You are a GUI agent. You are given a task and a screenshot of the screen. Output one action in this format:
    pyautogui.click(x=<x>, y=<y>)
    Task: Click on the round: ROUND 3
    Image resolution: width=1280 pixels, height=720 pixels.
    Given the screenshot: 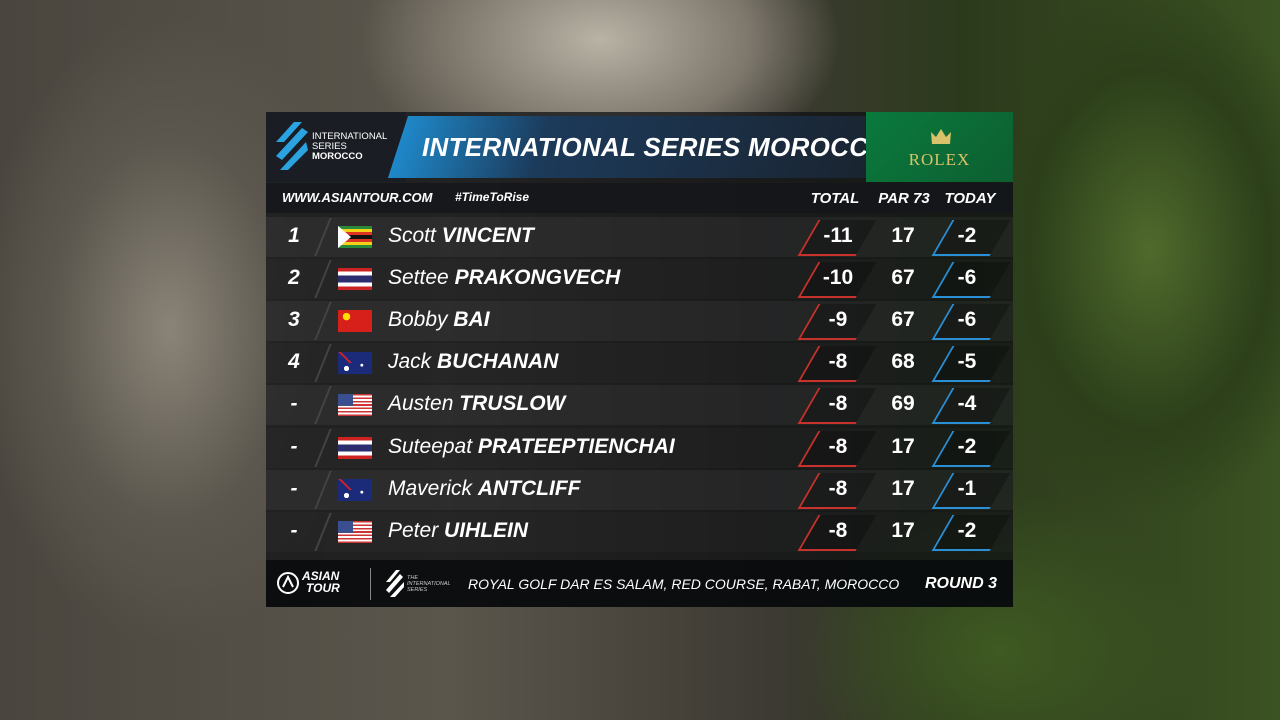 What is the action you would take?
    pyautogui.click(x=961, y=583)
    